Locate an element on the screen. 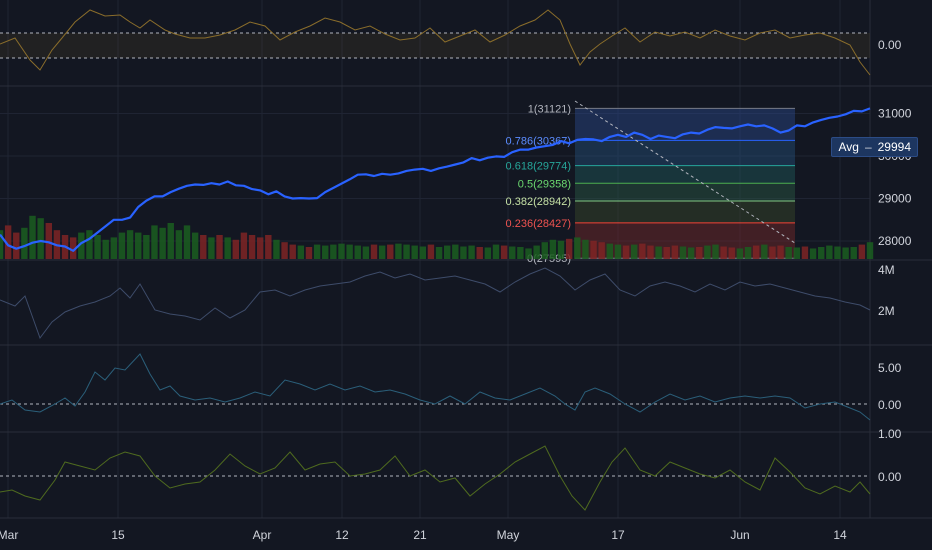 This screenshot has width=932, height=550. time-axis: Mar 15 Apr 12 21 May 17 Jun 14 is located at coordinates (423, 535).